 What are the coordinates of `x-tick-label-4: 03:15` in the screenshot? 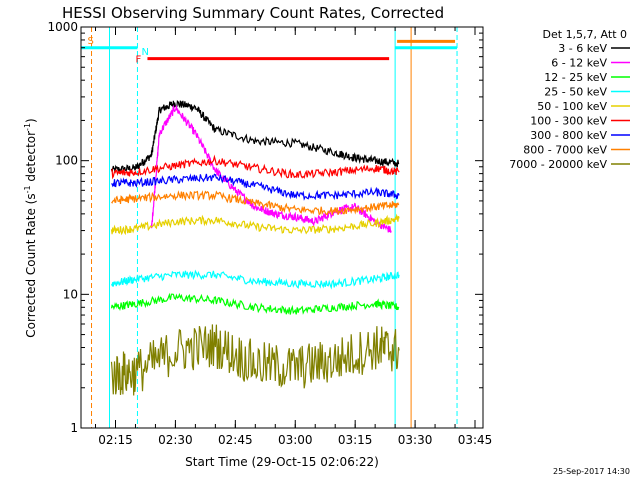 It's located at (355, 440).